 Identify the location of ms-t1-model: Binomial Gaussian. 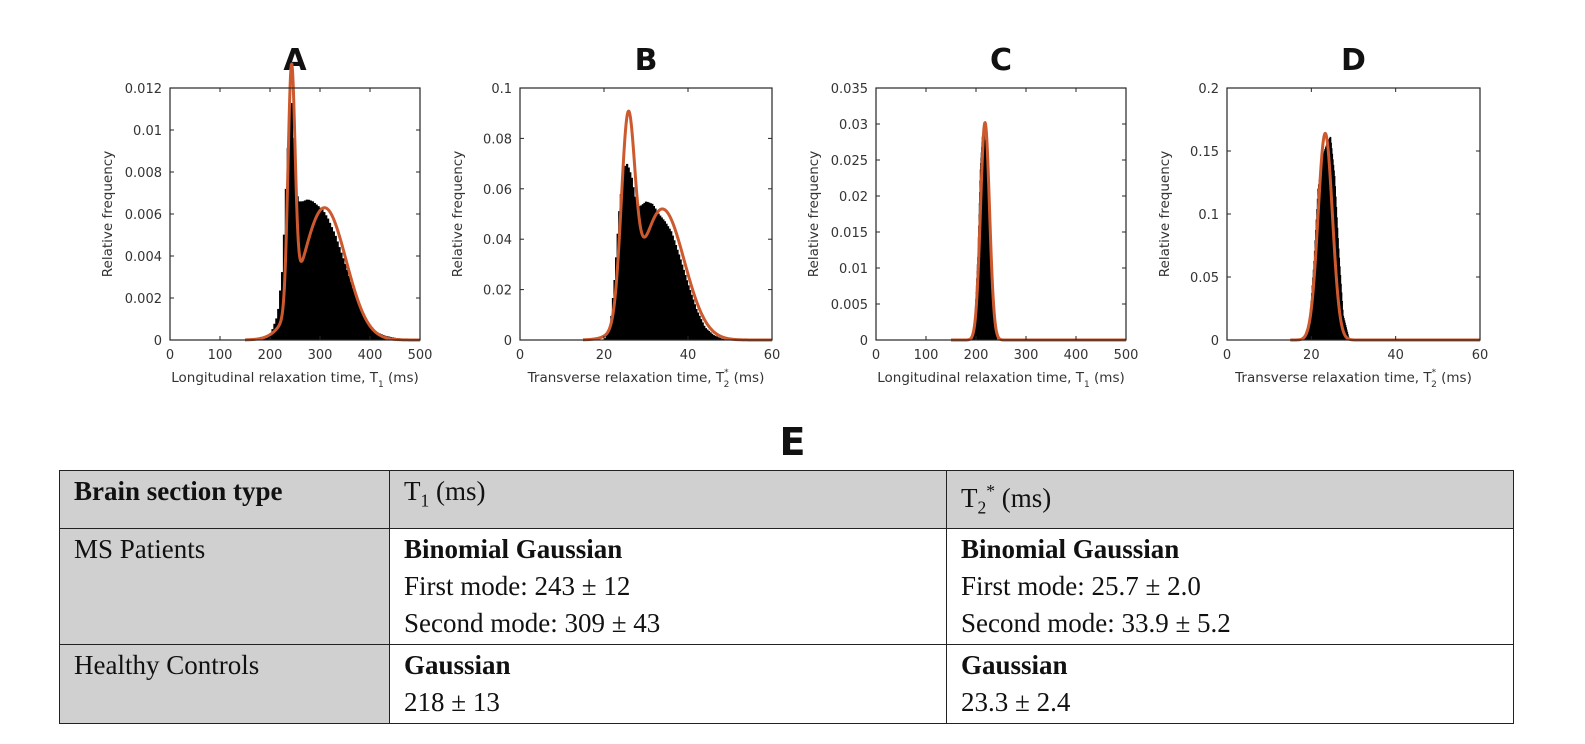
(513, 549).